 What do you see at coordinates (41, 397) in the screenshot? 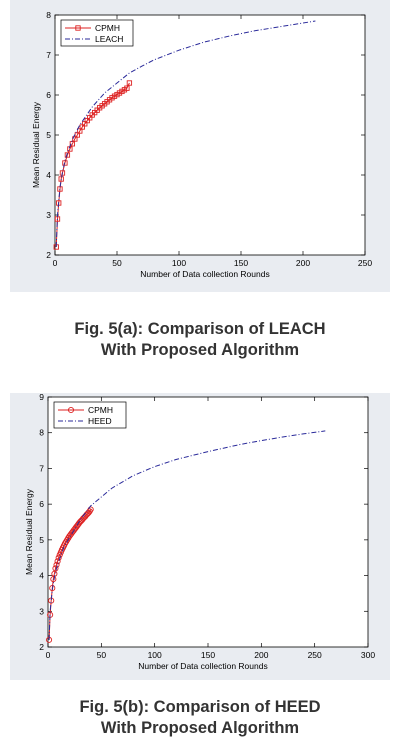
I see `y-tick-label: 9` at bounding box center [41, 397].